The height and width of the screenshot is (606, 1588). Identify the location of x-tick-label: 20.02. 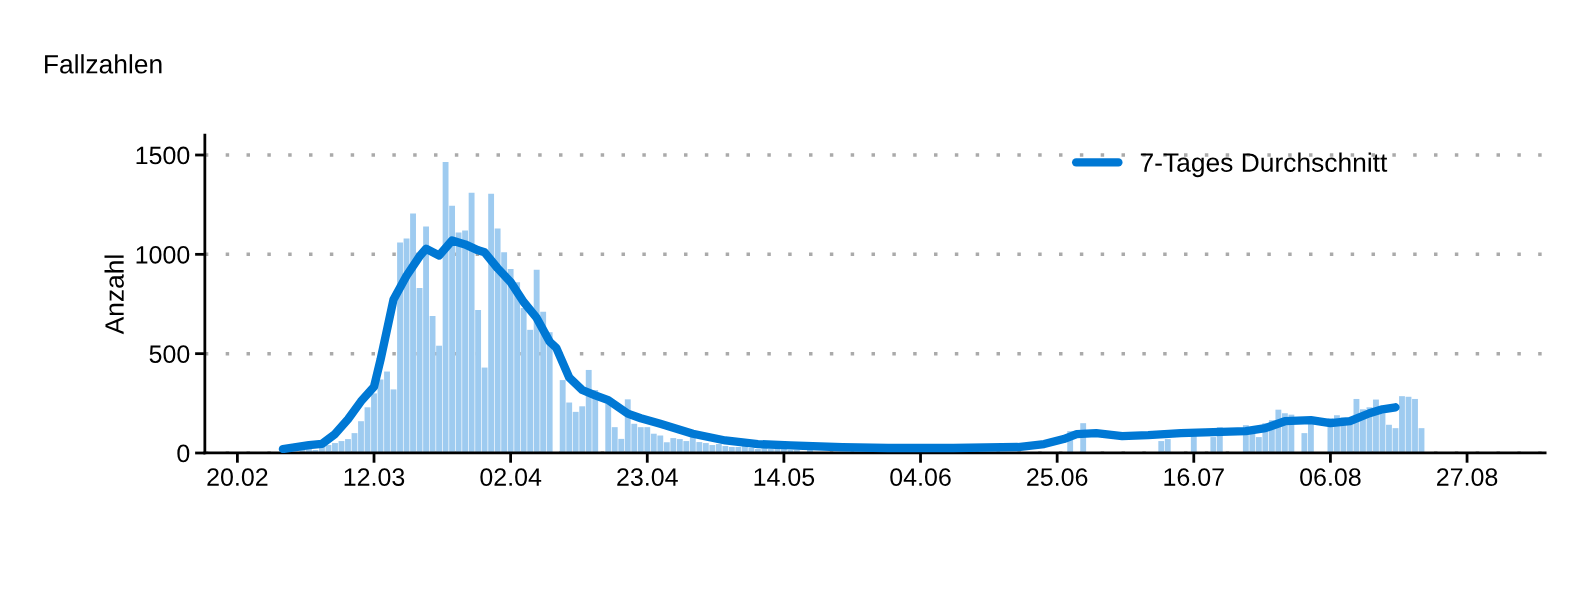
(237, 477).